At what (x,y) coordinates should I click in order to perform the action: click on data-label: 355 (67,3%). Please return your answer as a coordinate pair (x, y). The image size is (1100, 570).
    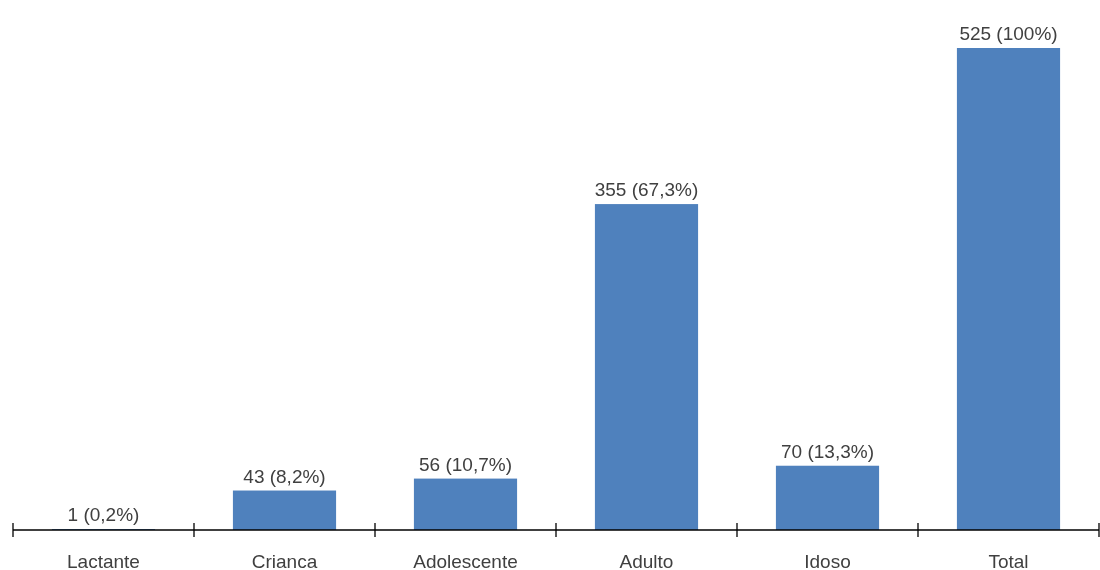
    Looking at the image, I should click on (646, 190).